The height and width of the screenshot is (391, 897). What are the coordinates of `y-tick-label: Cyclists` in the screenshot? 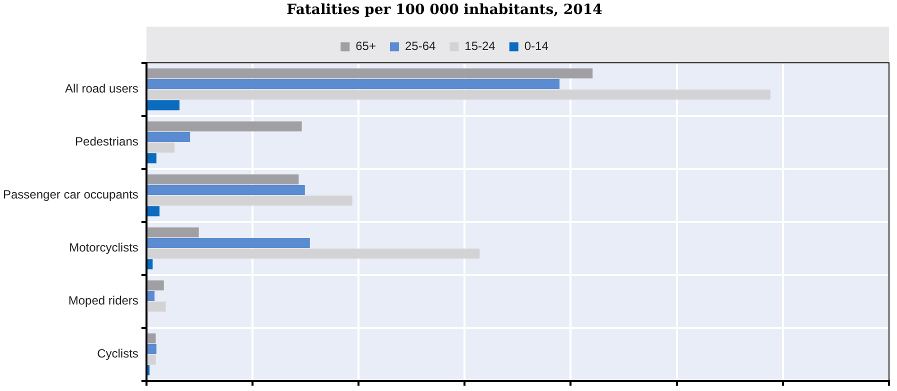 It's located at (117, 353).